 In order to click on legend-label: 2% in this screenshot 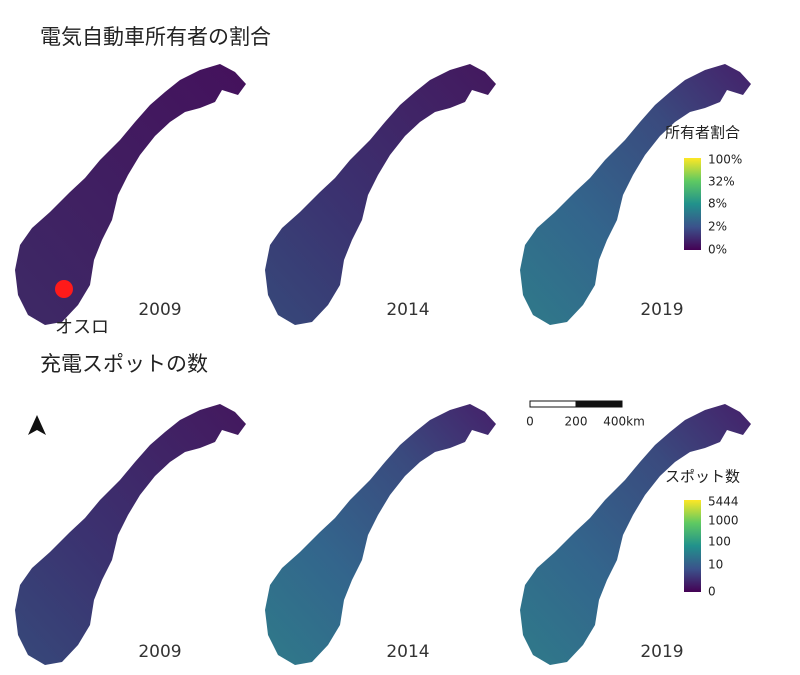, I will do `click(717, 227)`.